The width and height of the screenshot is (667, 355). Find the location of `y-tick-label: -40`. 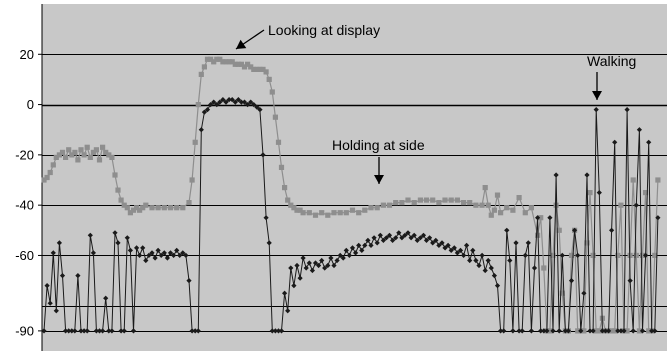

y-tick-label: -40 is located at coordinates (24, 205).